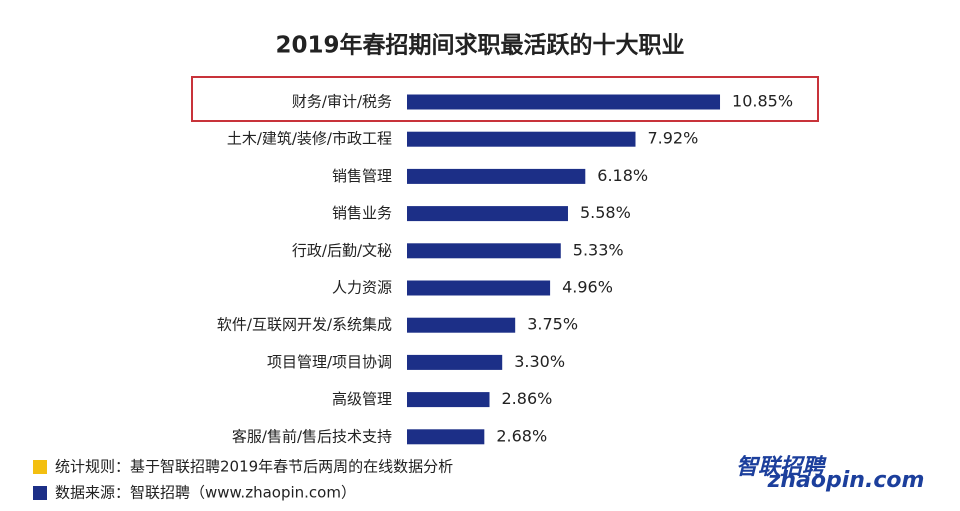 Image resolution: width=960 pixels, height=511 pixels. I want to click on category-label: 行政/后勤/文秘, so click(342, 250).